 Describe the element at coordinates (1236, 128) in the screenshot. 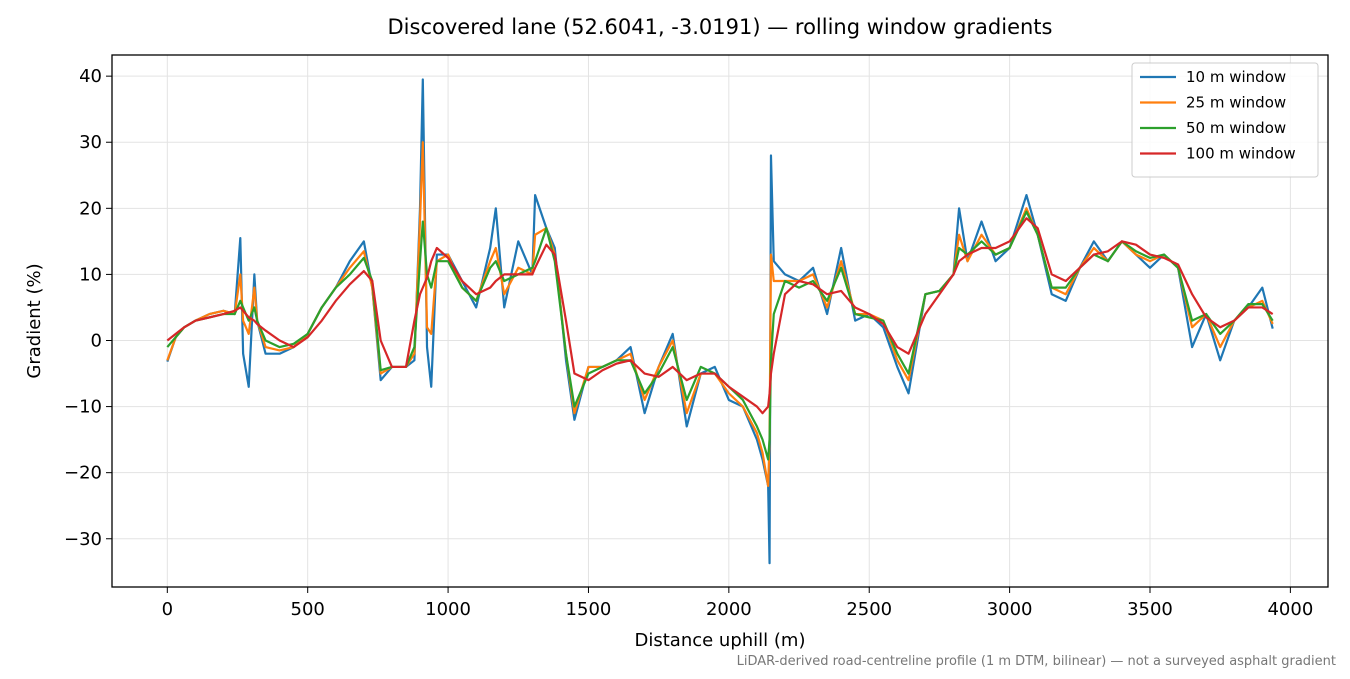

I see `legend-label: 50 m window` at that location.